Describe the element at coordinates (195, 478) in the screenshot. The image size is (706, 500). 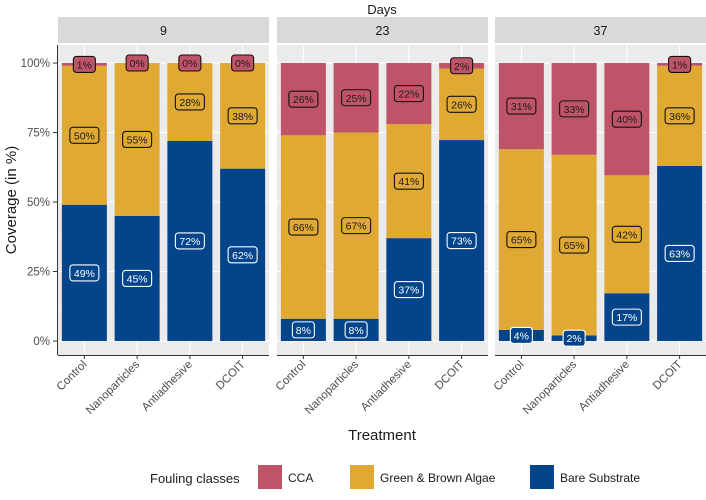
I see `legend-title: Fouling classes` at that location.